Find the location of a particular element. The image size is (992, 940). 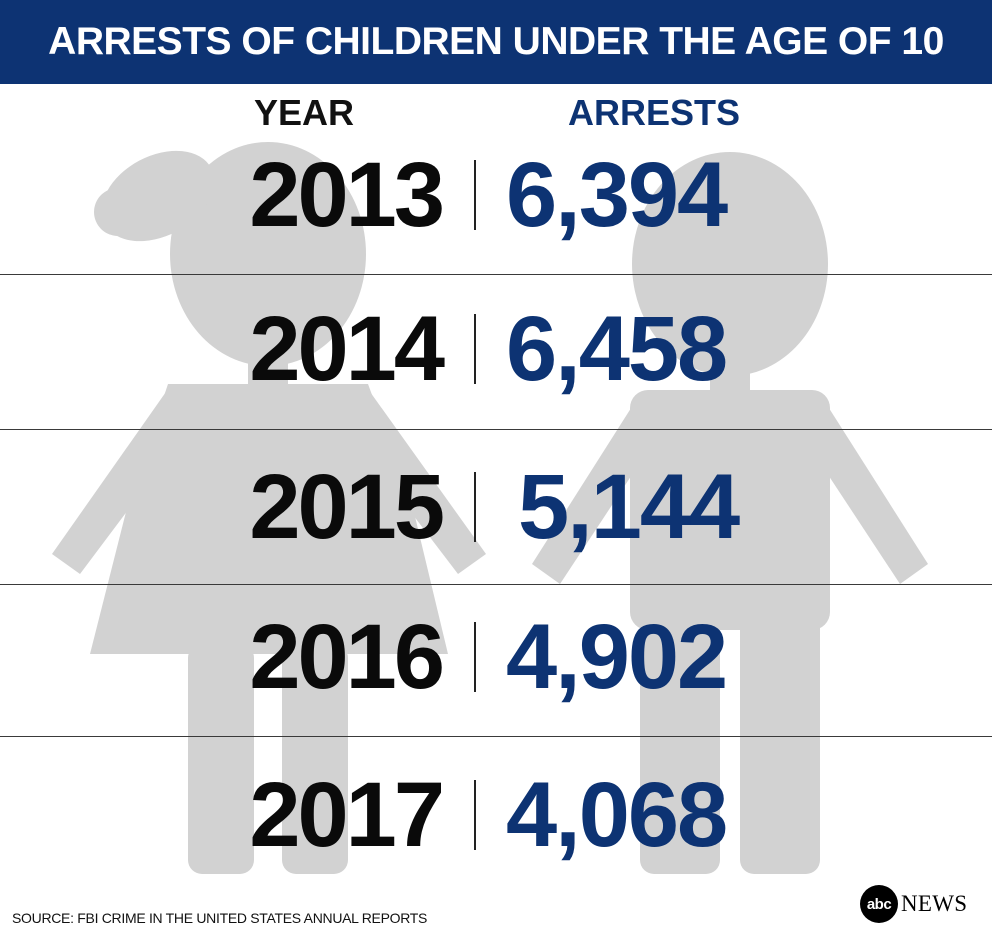

year-cell: 2017 is located at coordinates (347, 815).